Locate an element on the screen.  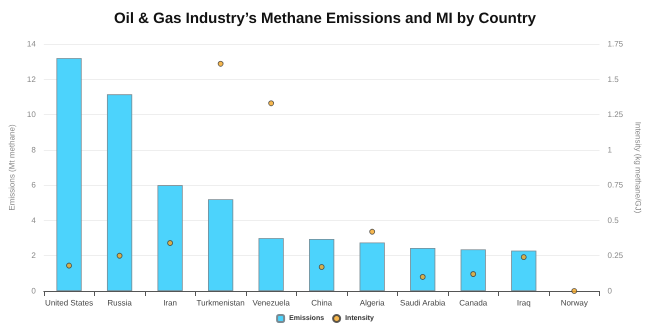
x-tick-label: Canada is located at coordinates (473, 303).